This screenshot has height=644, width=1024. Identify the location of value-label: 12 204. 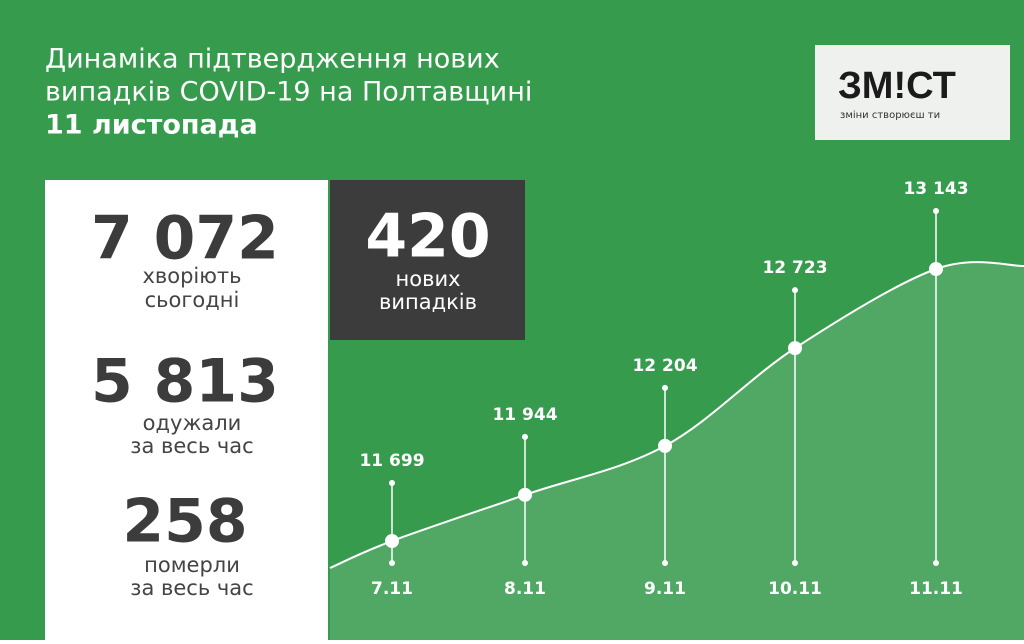
(664, 366).